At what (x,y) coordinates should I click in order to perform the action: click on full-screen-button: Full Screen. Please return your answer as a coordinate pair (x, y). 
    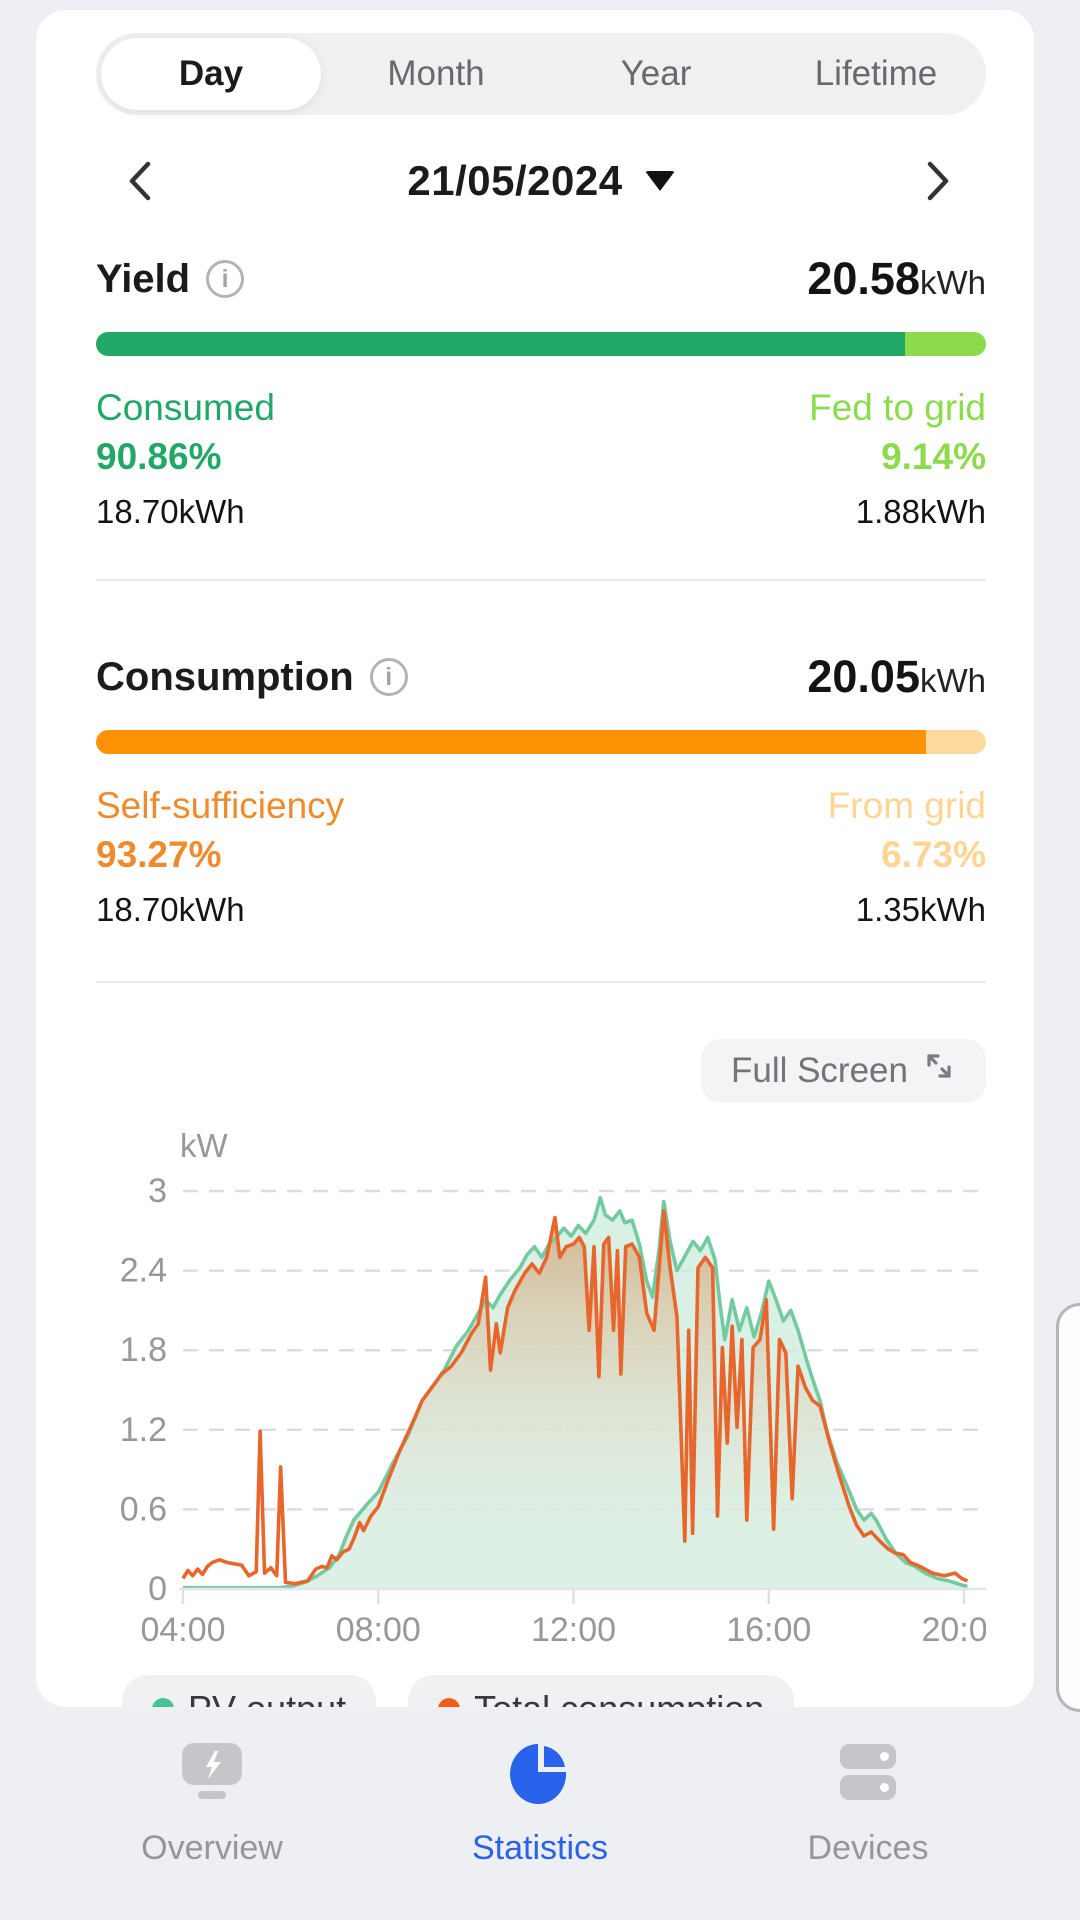
    Looking at the image, I should click on (843, 1071).